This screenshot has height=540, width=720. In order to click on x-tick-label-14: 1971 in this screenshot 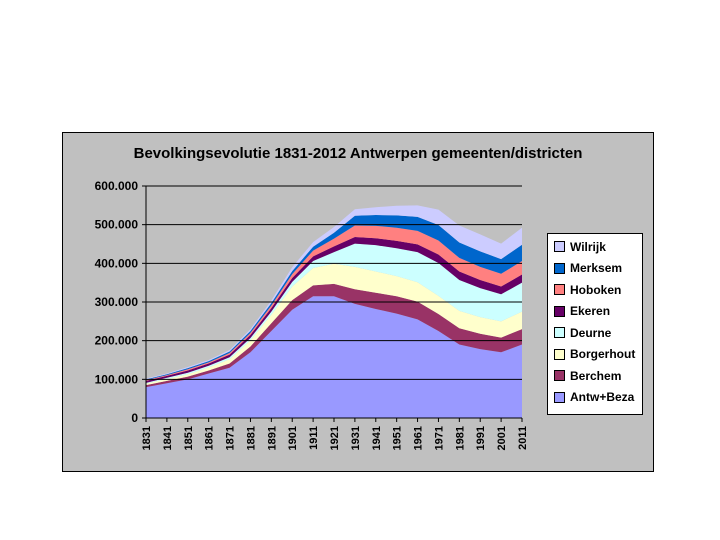, I will do `click(439, 438)`.